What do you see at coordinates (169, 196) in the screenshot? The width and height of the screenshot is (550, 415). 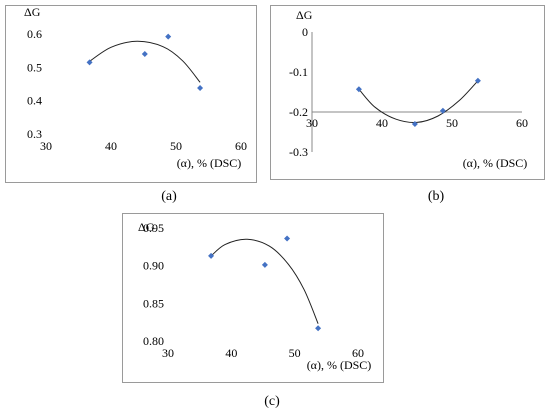 I see `caption-a: (a)` at bounding box center [169, 196].